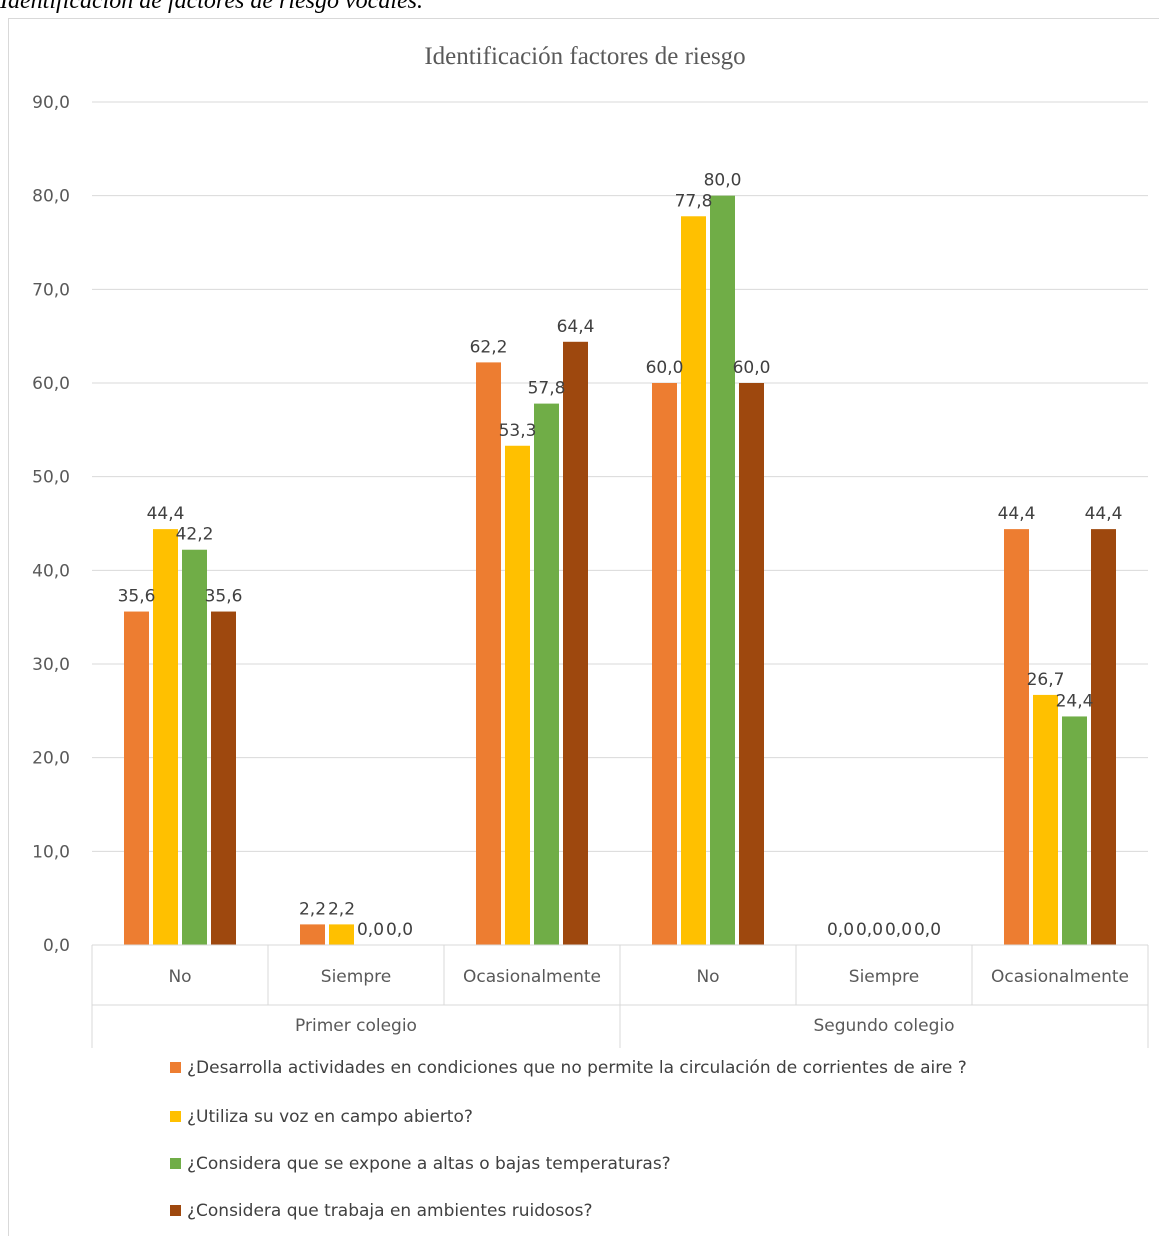 Image resolution: width=1161 pixels, height=1238 pixels. What do you see at coordinates (195, 535) in the screenshot?
I see `data-label: 42,2` at bounding box center [195, 535].